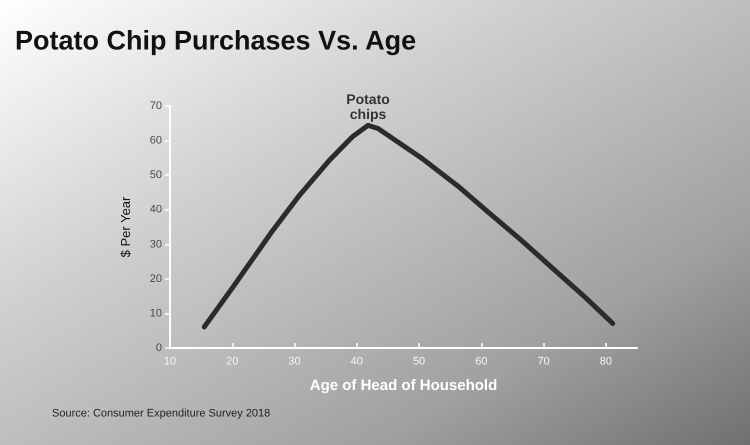  Describe the element at coordinates (170, 362) in the screenshot. I see `x-tick-label: 10` at that location.